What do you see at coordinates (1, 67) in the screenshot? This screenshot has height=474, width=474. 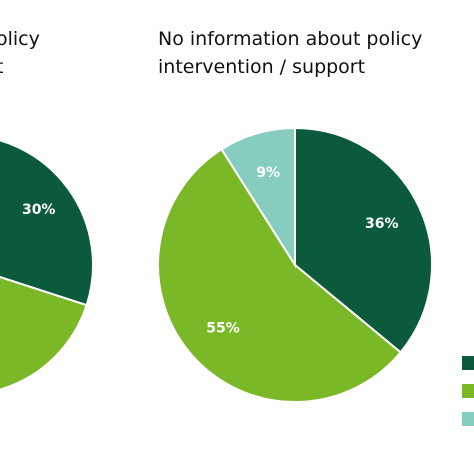 I see `chart-title: t` at bounding box center [1, 67].